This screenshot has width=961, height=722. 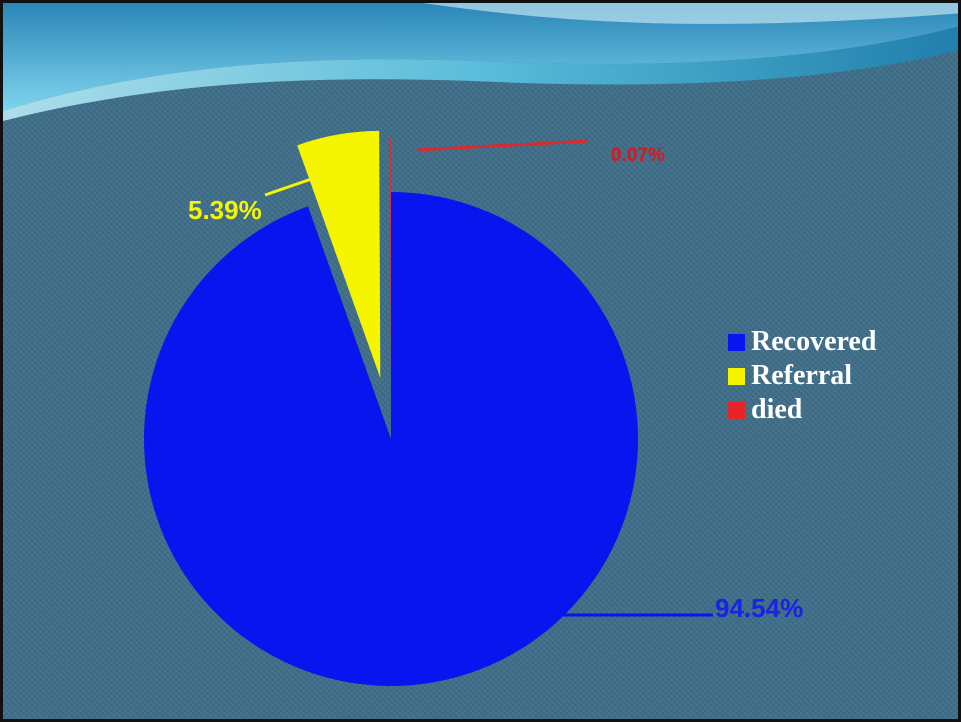 I want to click on legend-swatch-died, so click(x=736, y=410).